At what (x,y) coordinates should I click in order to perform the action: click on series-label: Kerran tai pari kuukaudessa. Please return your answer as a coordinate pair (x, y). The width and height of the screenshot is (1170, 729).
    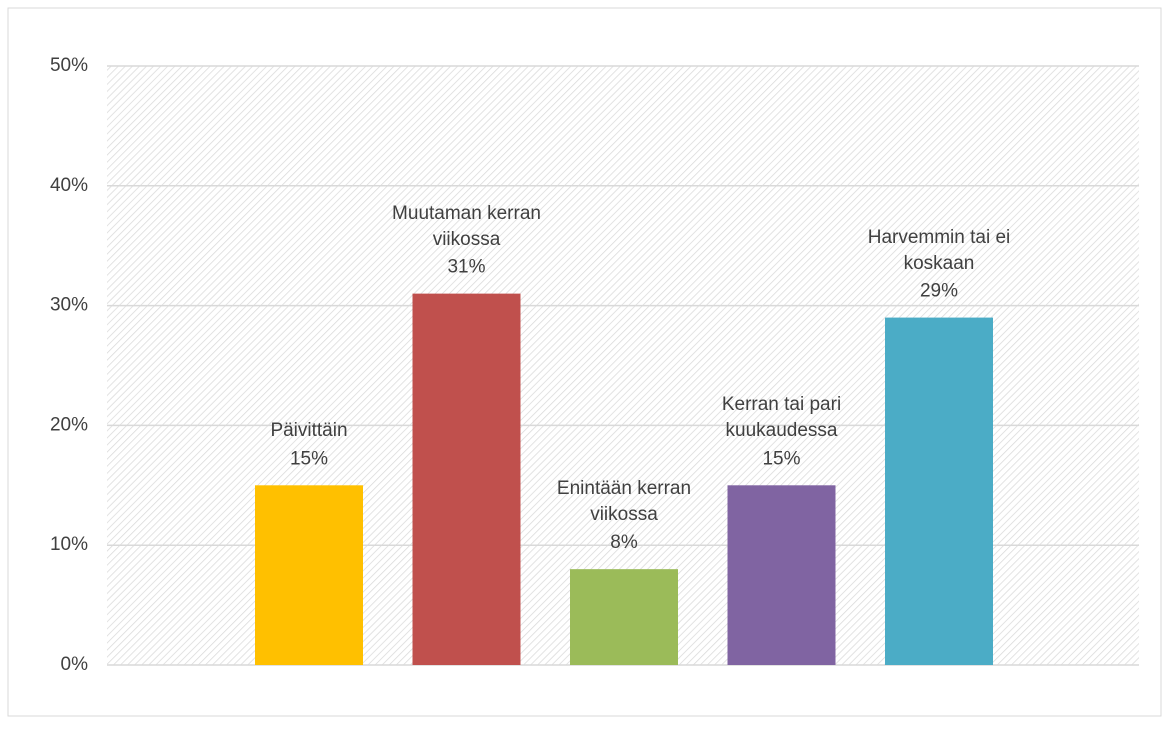
    Looking at the image, I should click on (781, 418).